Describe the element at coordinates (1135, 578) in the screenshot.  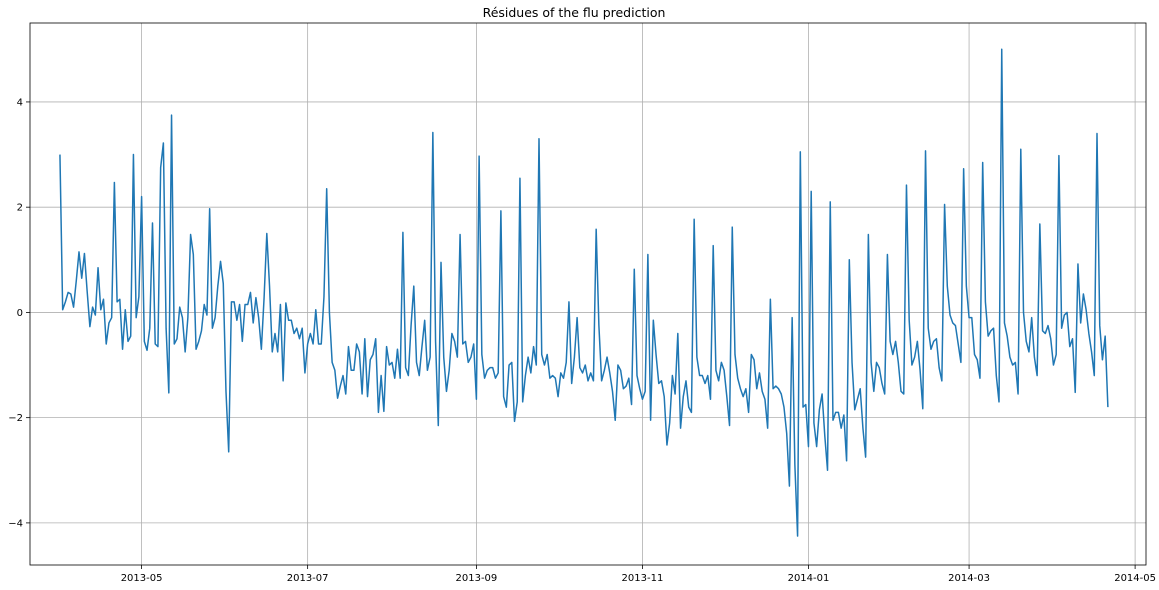
I see `x-tick-label: 2014-05` at that location.